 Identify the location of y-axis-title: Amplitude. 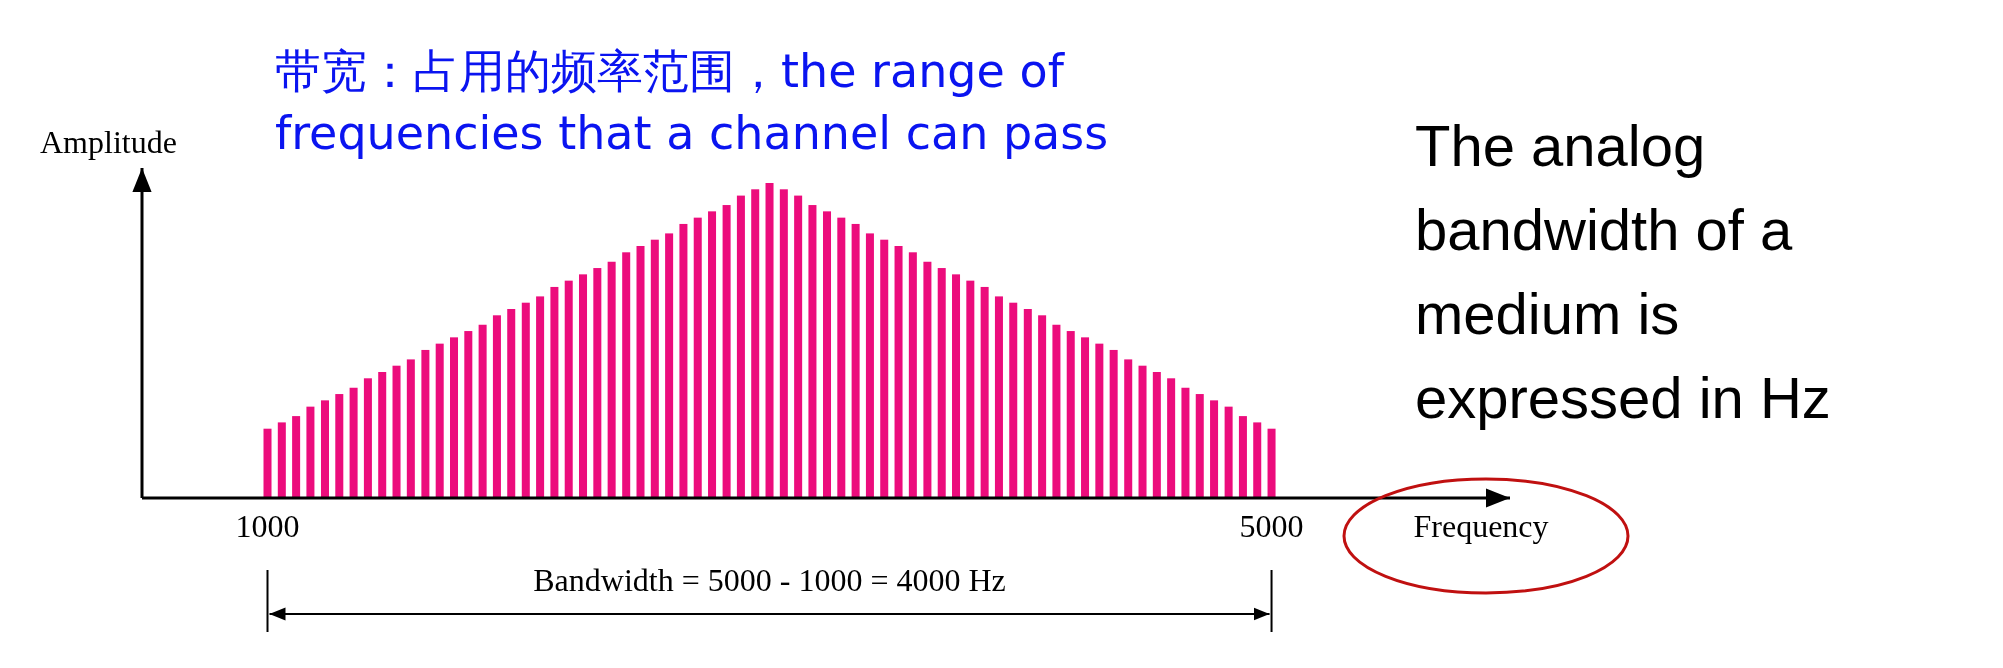
(109, 142).